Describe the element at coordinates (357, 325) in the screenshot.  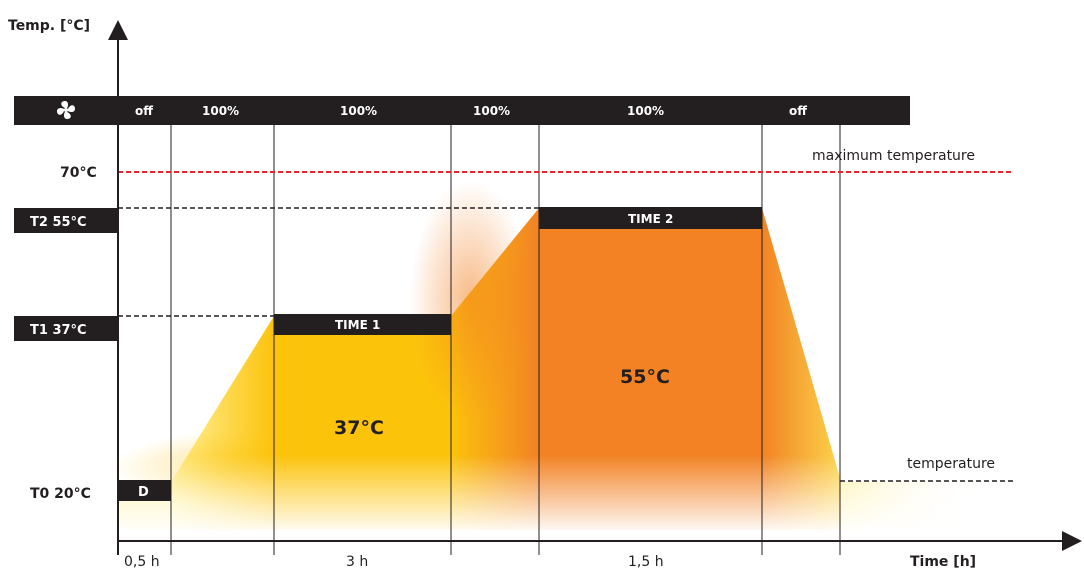
I see `svg-text: TIME 1` at that location.